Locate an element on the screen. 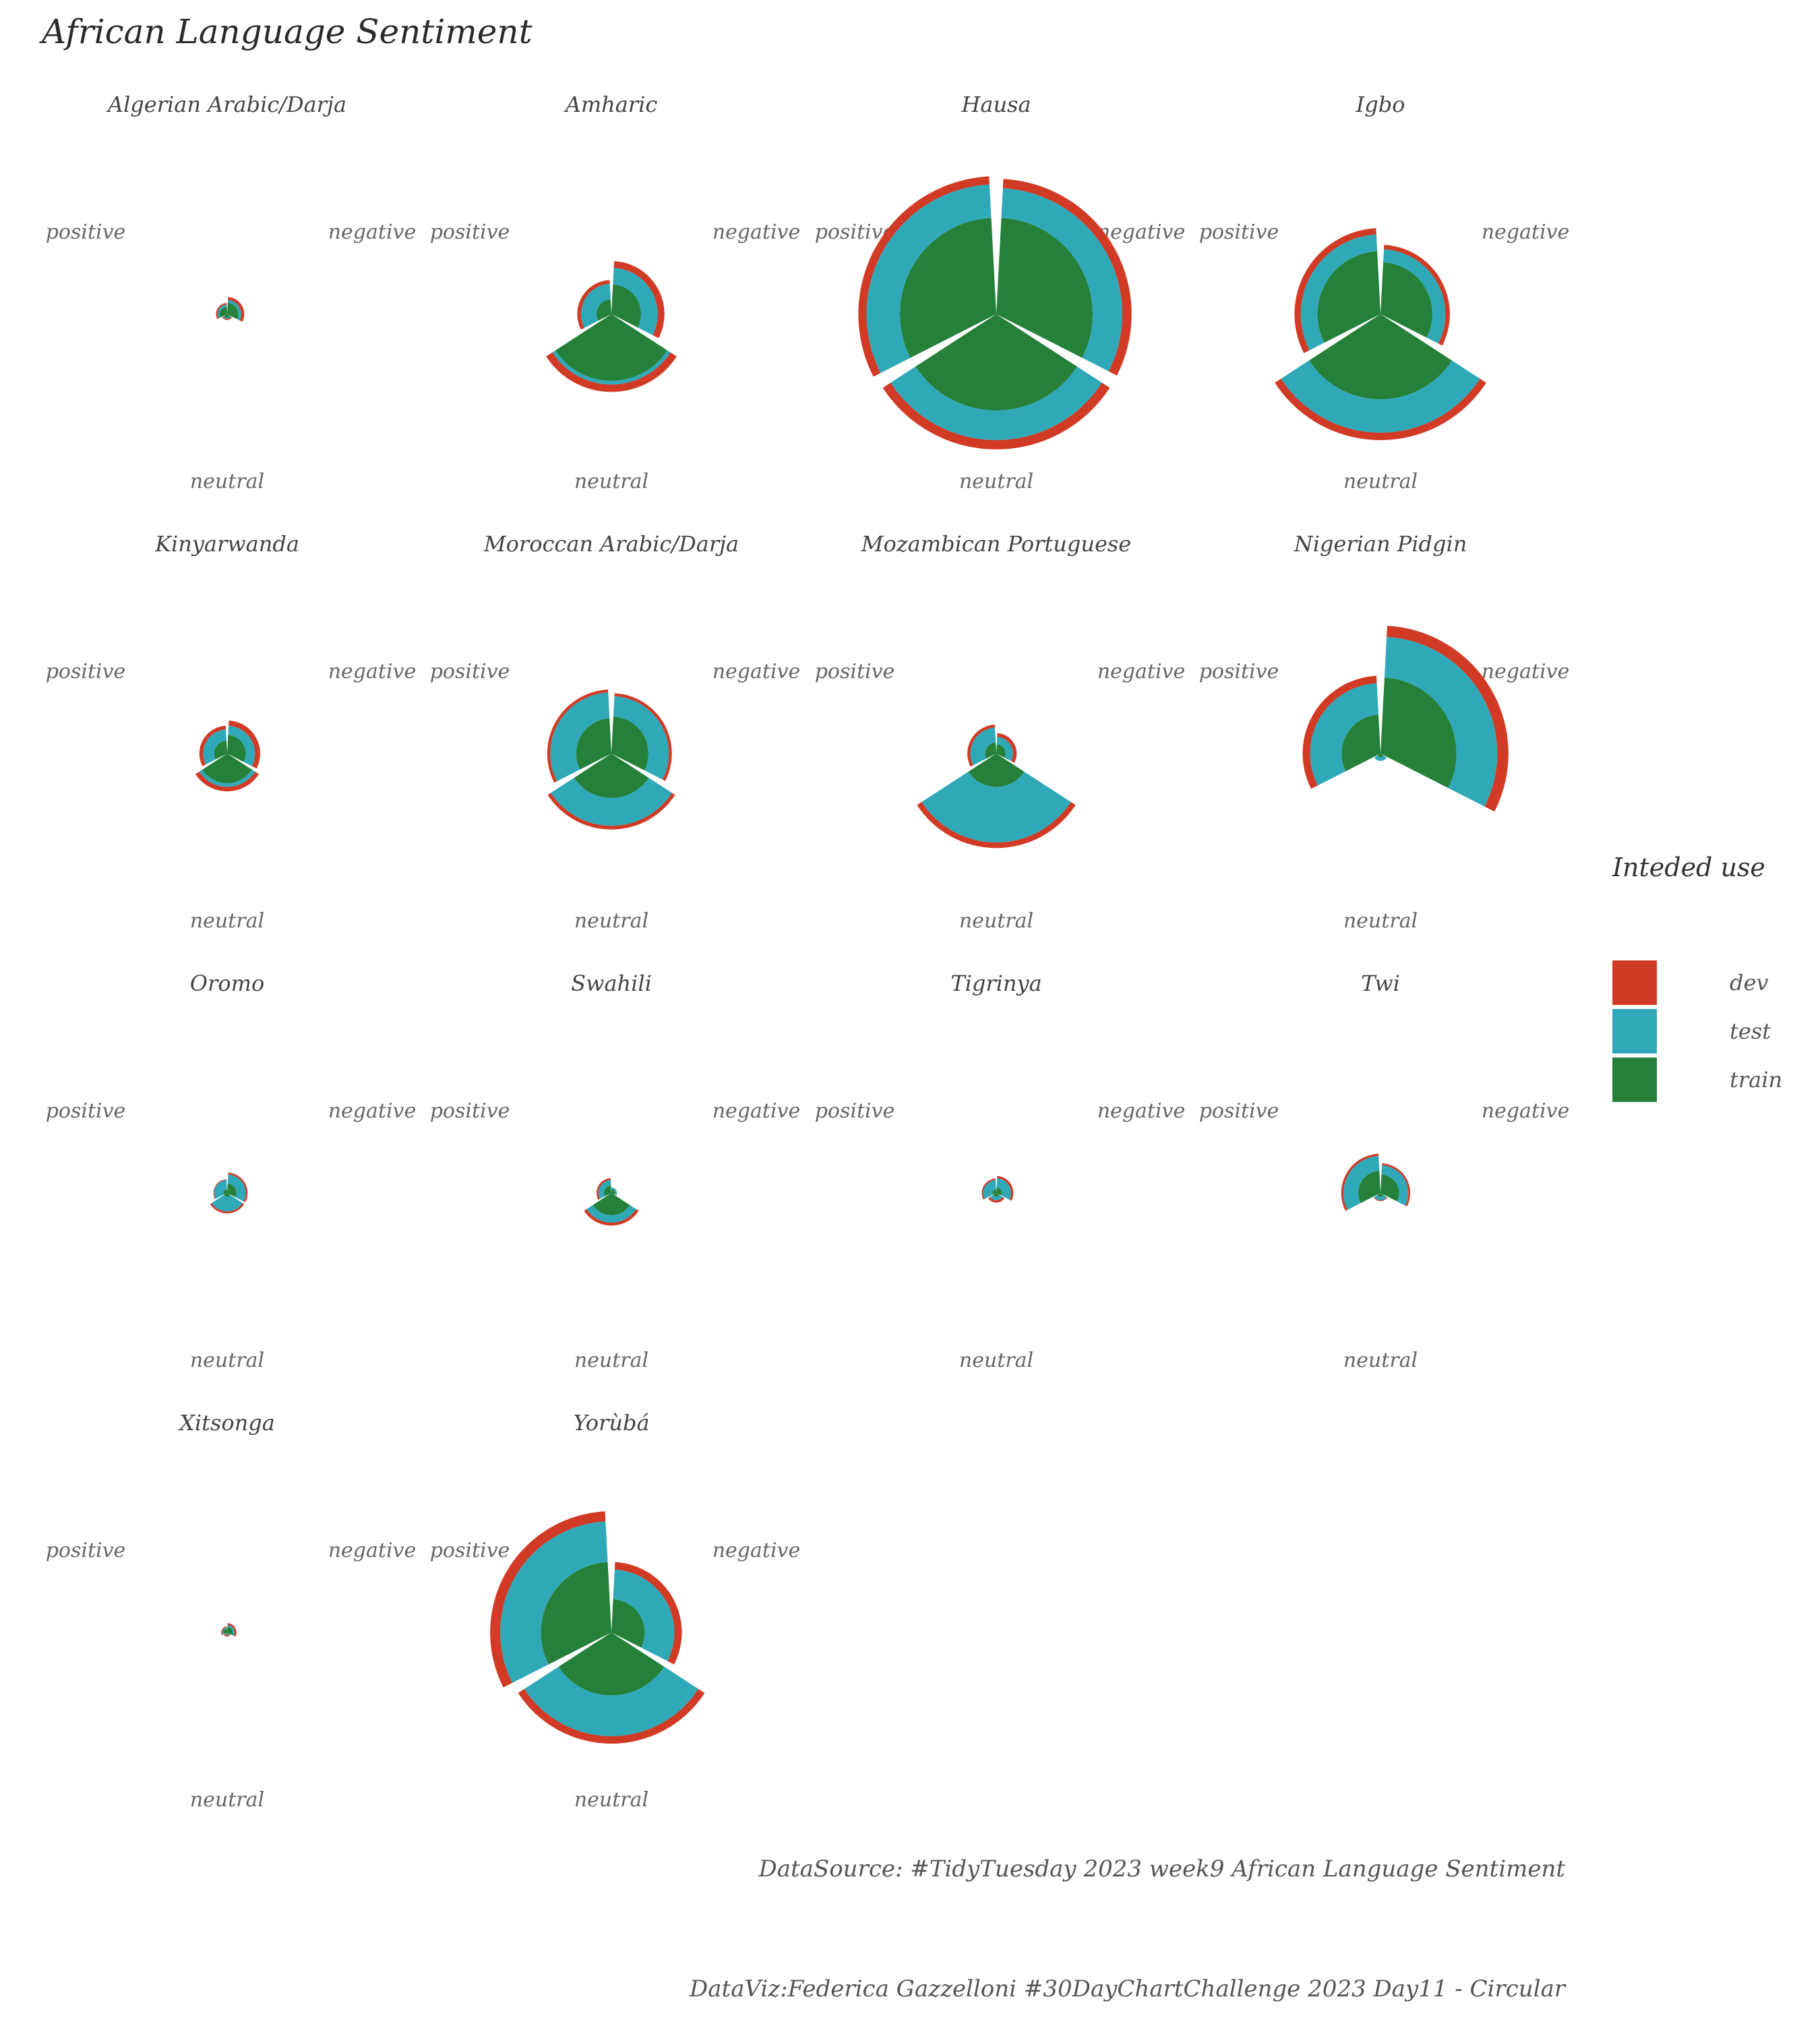 The width and height of the screenshot is (1820, 2022). legend-swatch-train is located at coordinates (1634, 1080).